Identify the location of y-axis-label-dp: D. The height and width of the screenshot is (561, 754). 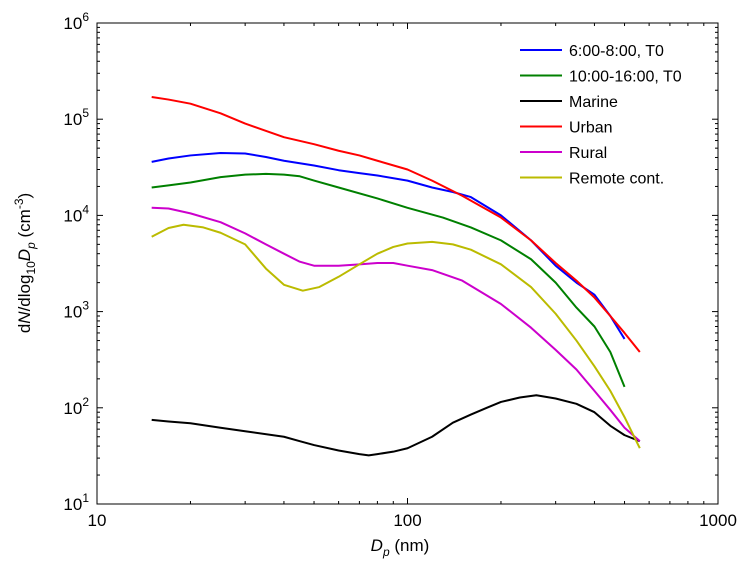
(24, 255).